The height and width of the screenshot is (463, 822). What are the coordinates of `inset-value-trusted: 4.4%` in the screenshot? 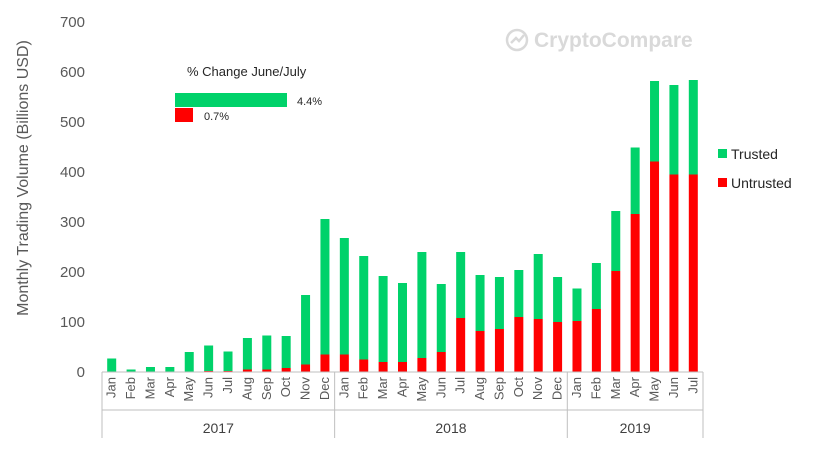 It's located at (309, 102).